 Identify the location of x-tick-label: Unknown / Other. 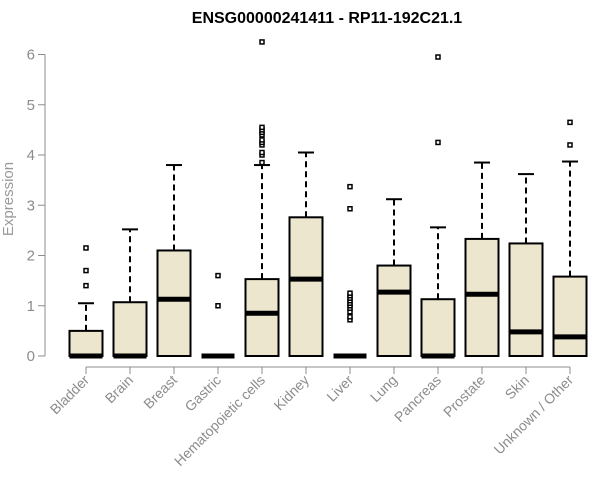
(534, 415).